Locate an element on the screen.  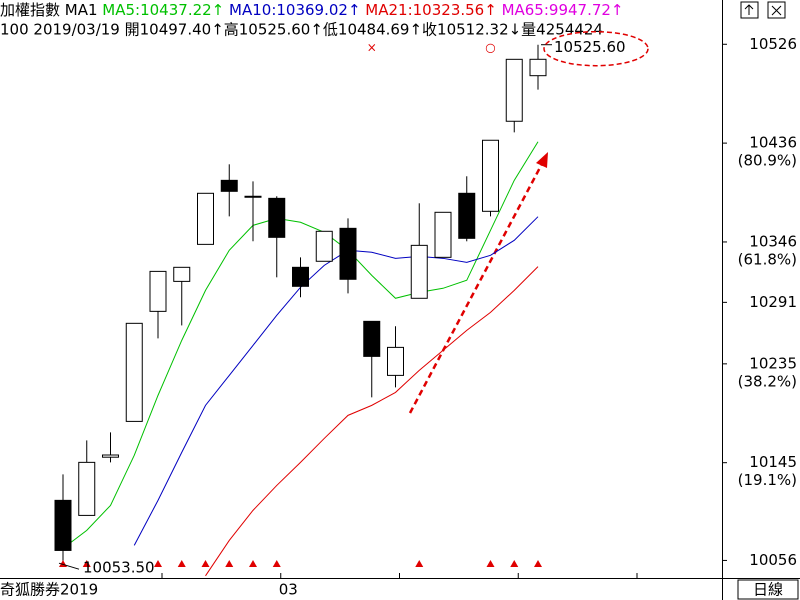
trend-arrow-head is located at coordinates (542, 160).